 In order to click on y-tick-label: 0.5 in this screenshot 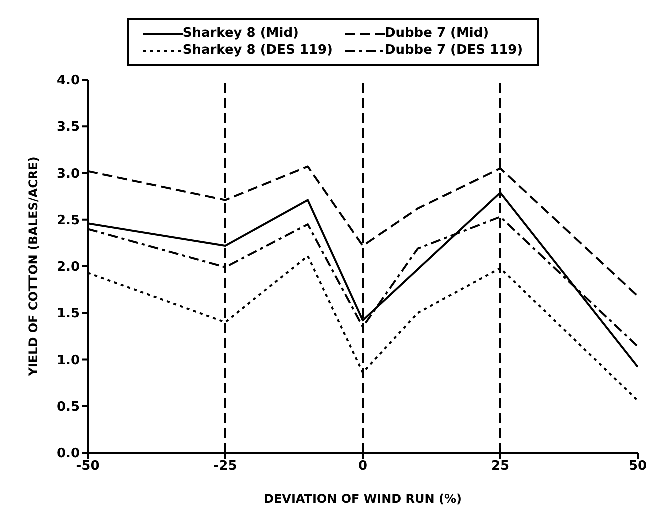, I will do `click(68, 407)`.